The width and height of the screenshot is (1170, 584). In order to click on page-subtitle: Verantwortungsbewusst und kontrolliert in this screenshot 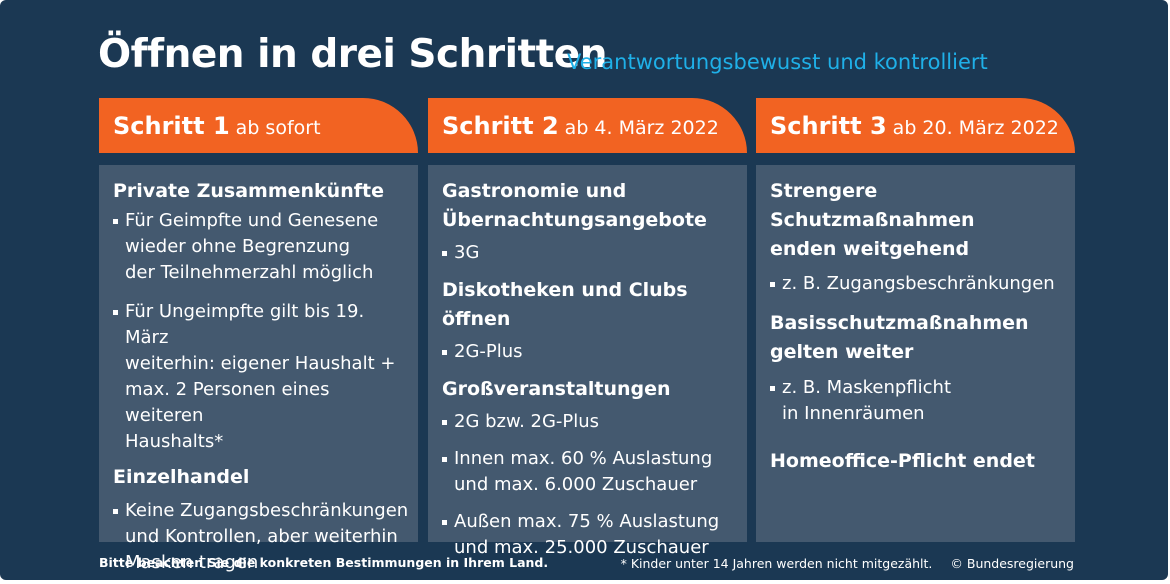, I will do `click(777, 62)`.